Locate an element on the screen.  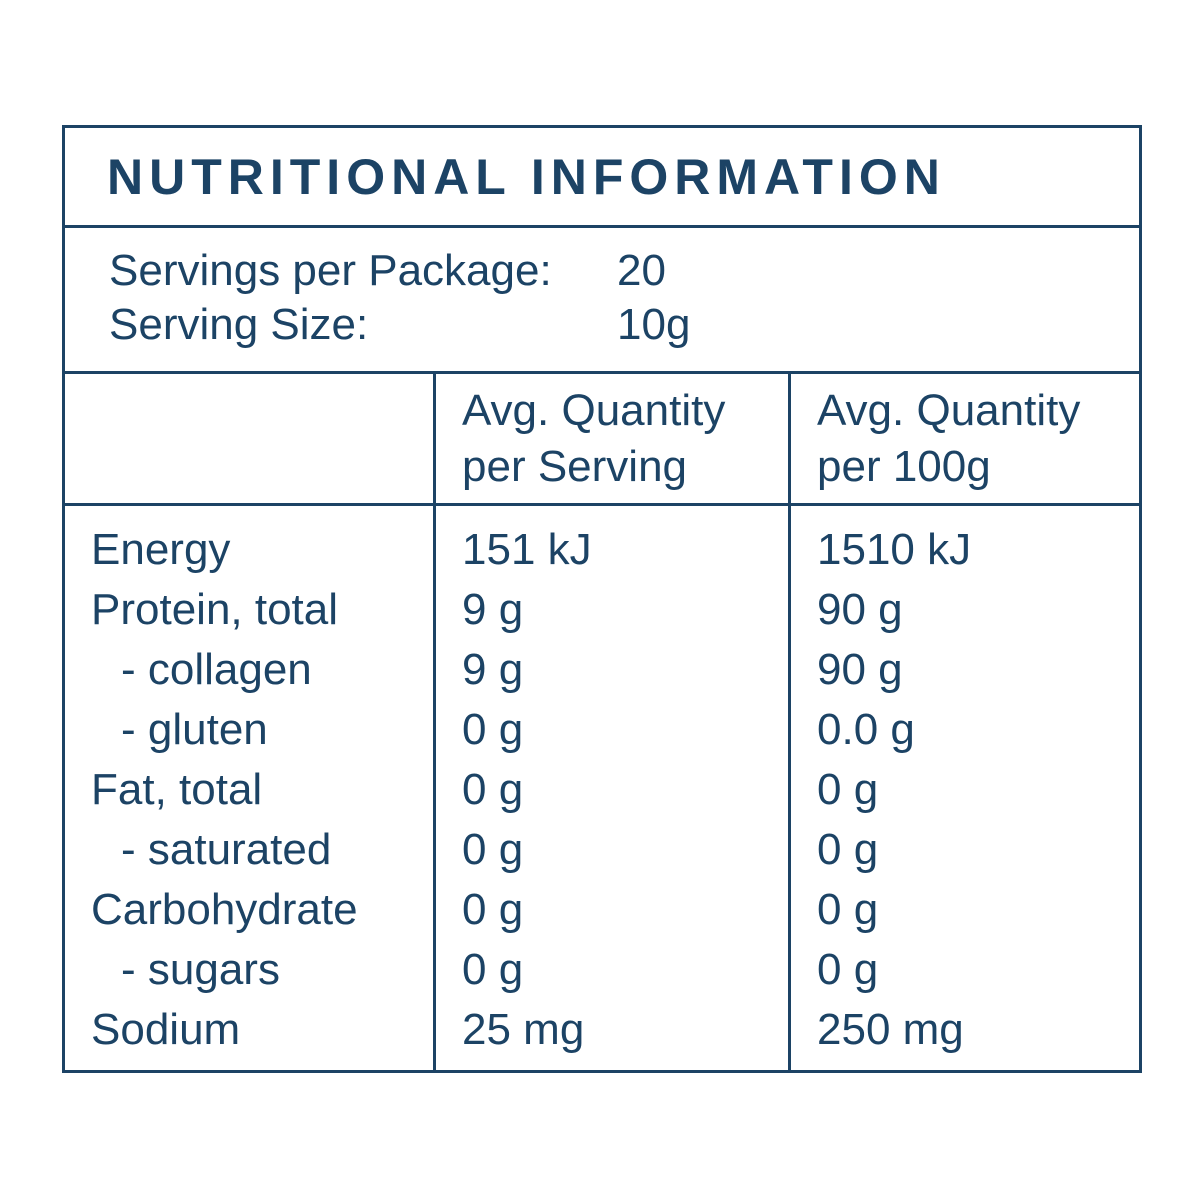
nutrient-label-sodium: Sodium is located at coordinates (166, 1029).